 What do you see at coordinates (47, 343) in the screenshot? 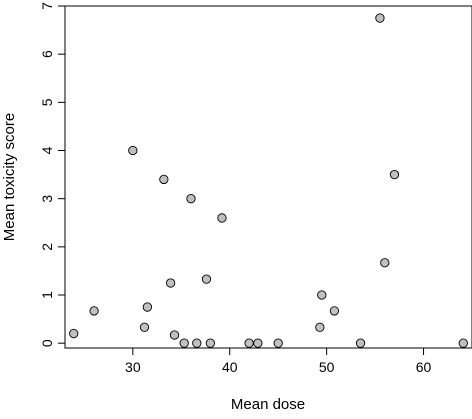
I see `y-tick-label: 0` at bounding box center [47, 343].